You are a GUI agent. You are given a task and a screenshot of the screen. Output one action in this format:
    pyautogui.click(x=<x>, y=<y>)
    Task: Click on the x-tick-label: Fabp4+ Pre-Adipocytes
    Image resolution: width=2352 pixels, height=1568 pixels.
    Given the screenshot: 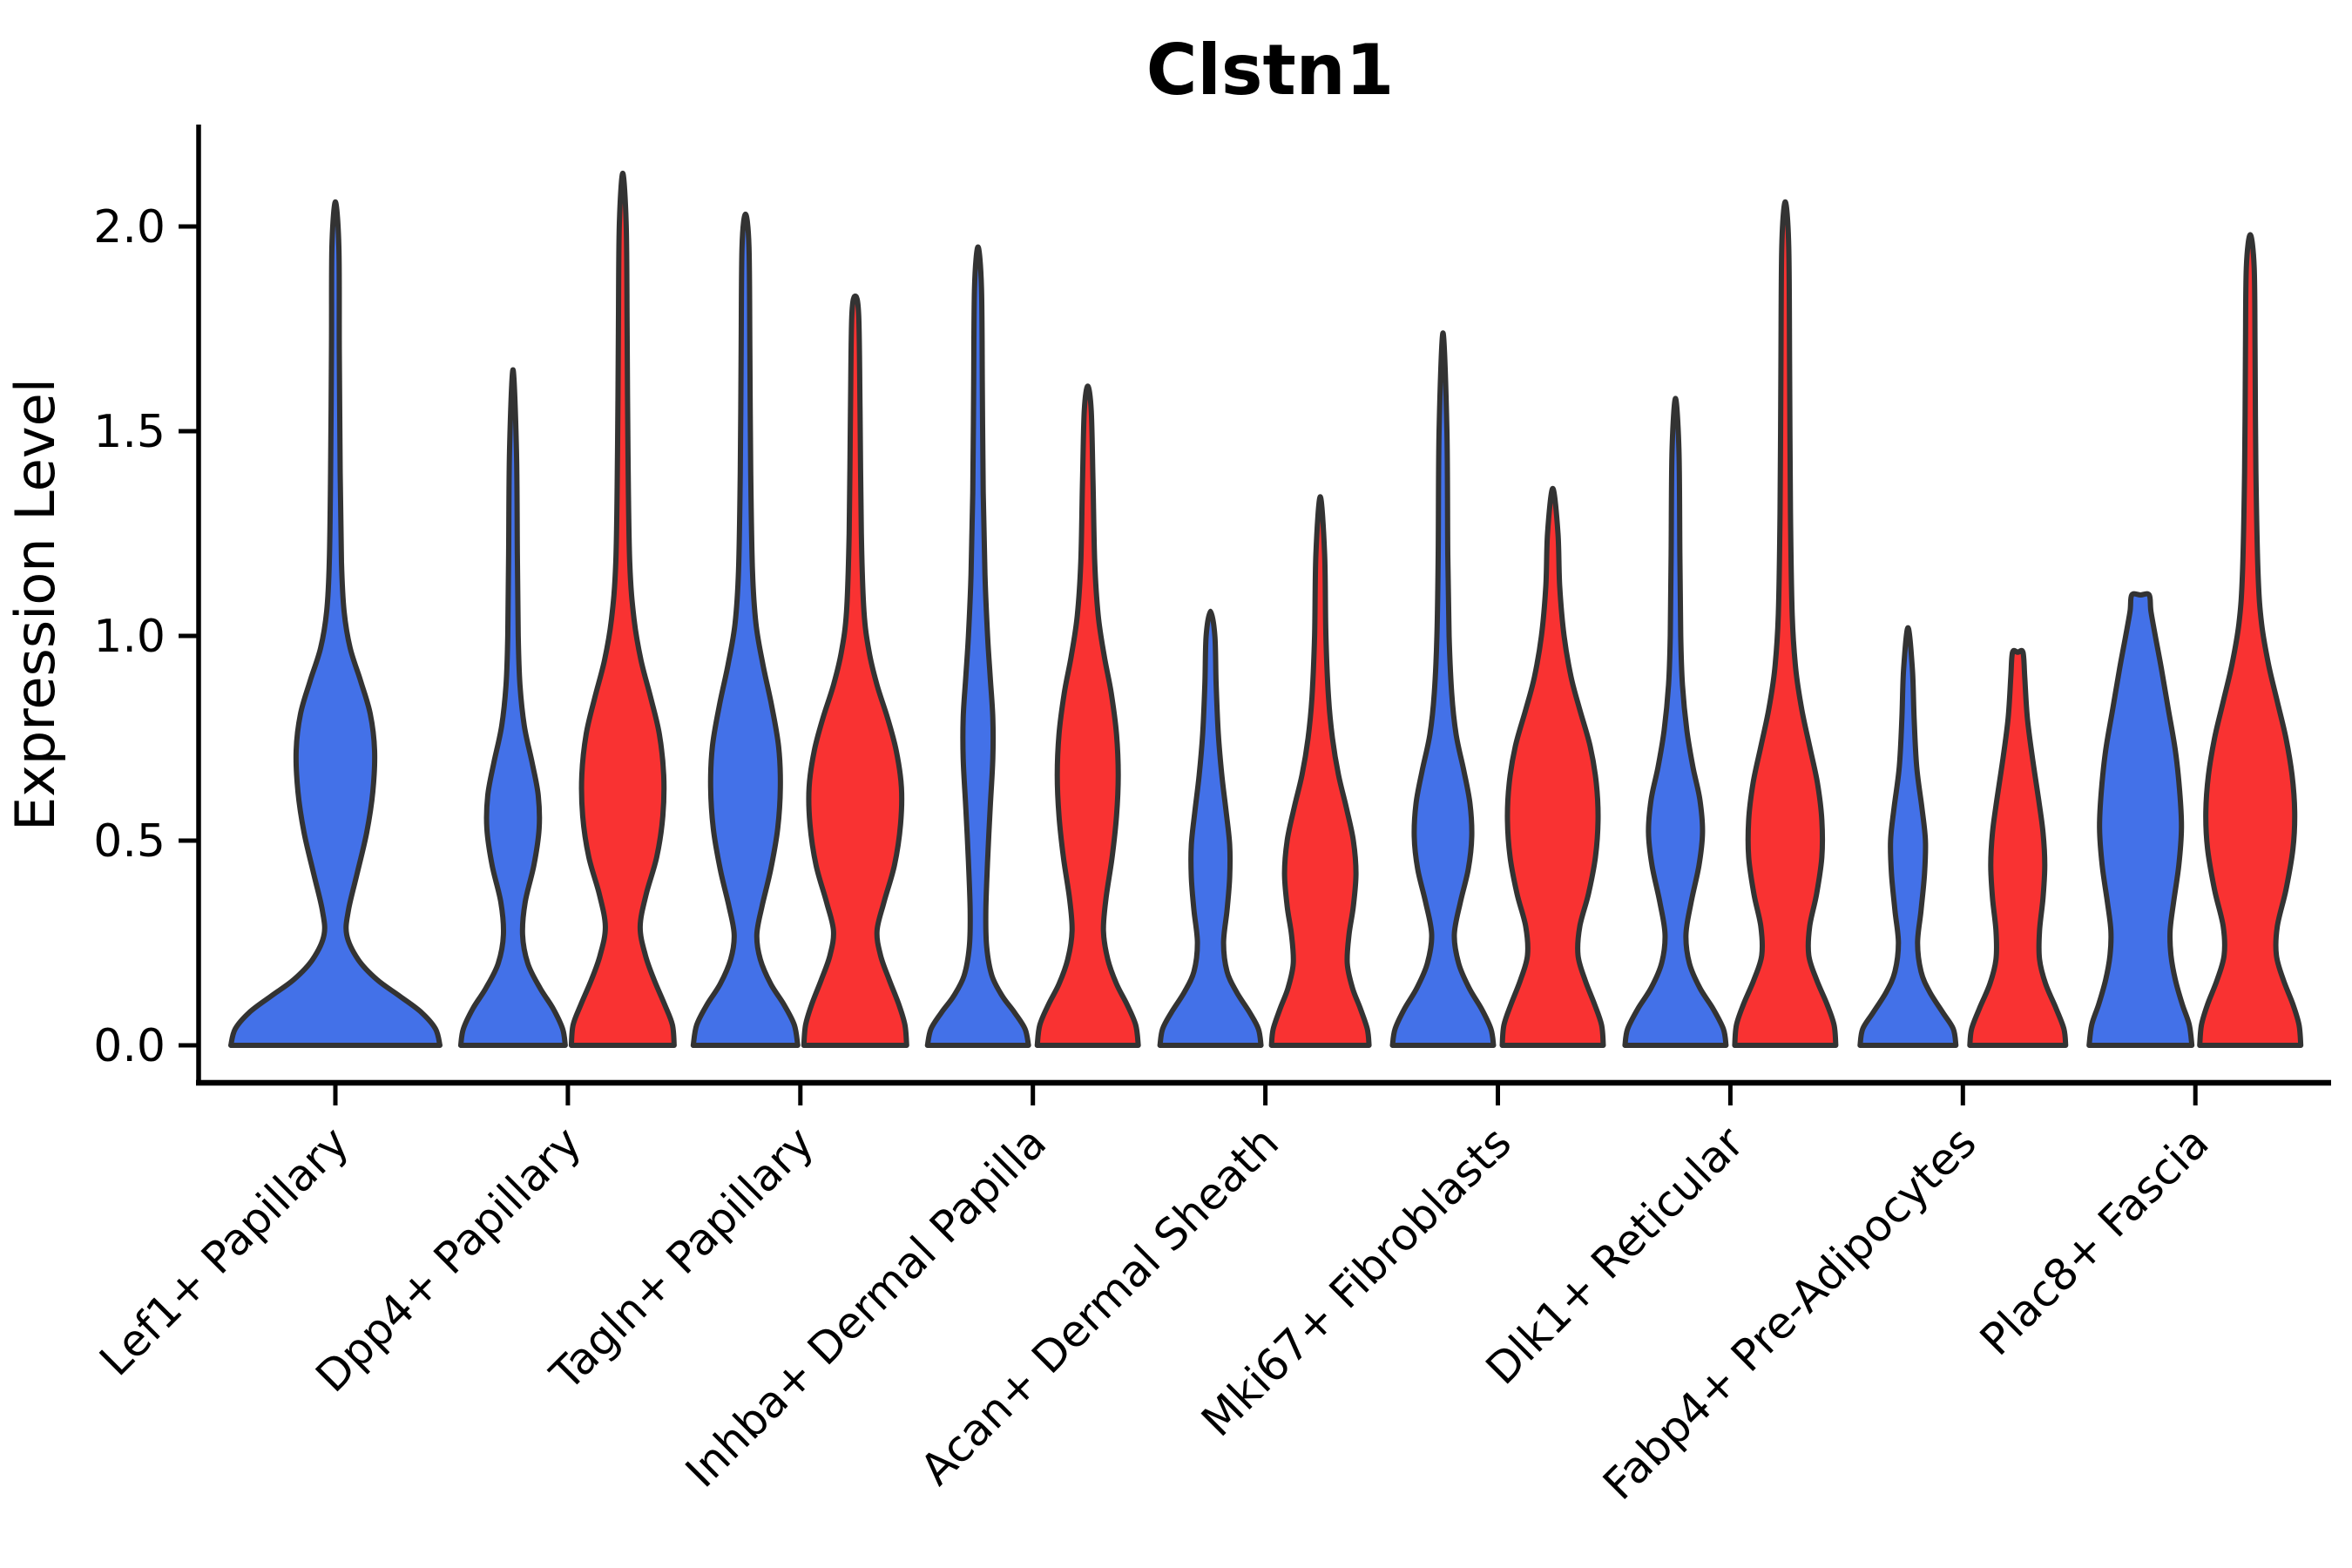 What is the action you would take?
    pyautogui.click(x=1789, y=1313)
    